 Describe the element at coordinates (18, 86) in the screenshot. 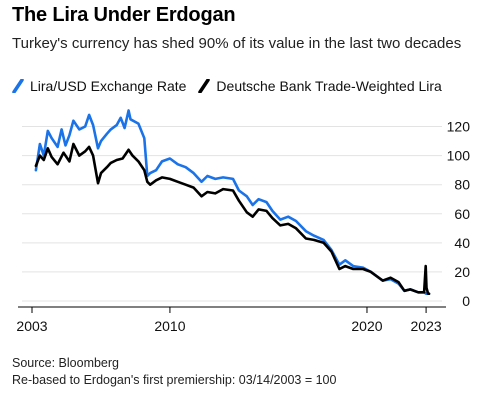

I see `legend-swatch-blue` at that location.